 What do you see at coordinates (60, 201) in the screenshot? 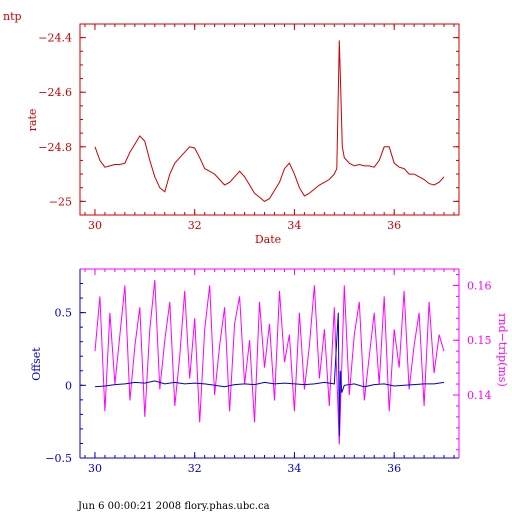
I see `rate-y-tick-label: −25` at bounding box center [60, 201].